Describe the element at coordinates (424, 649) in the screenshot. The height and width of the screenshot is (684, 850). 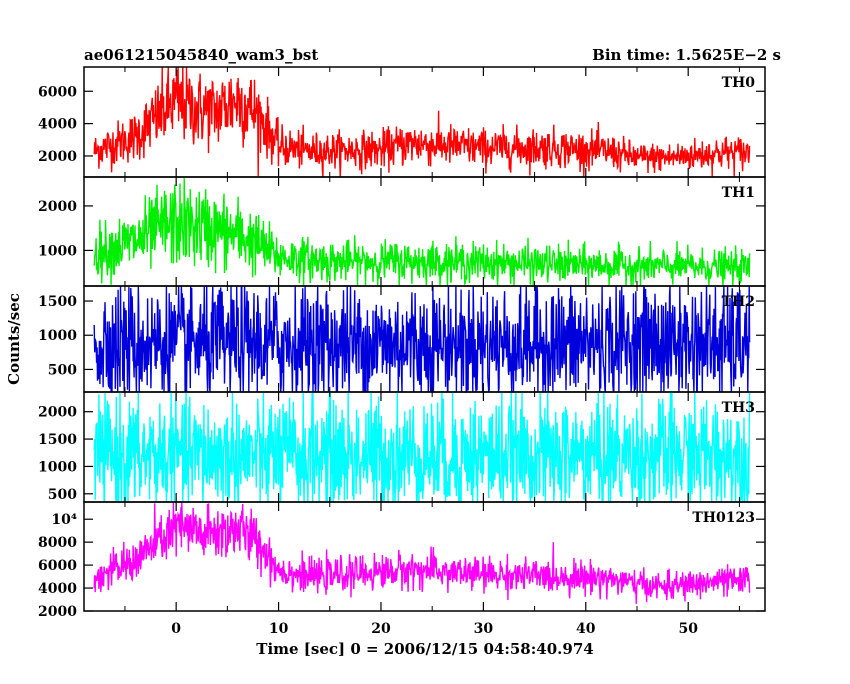
I see `x-axis-title: Time [sec] 0 = 2006/12/15 04:58:40.974` at that location.